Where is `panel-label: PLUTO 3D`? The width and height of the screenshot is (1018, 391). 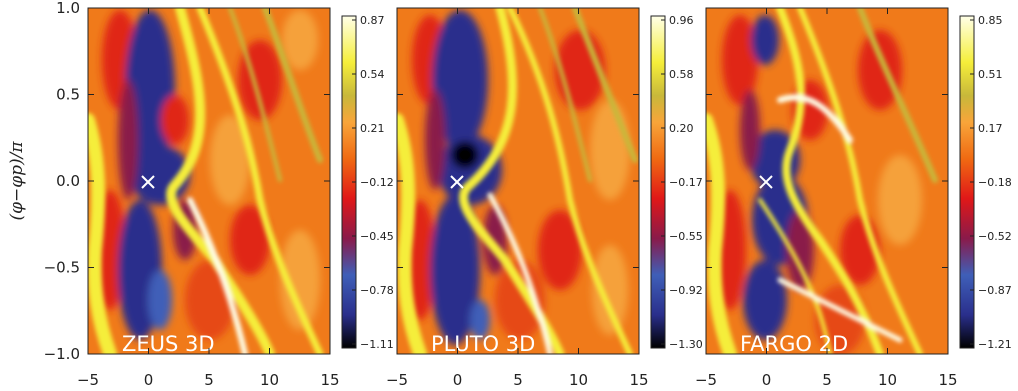 panel-label: PLUTO 3D is located at coordinates (483, 344).